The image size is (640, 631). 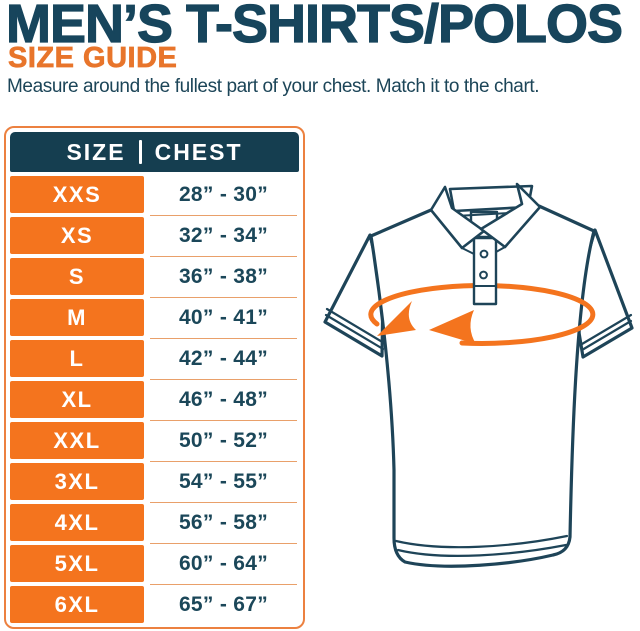 What do you see at coordinates (223, 194) in the screenshot?
I see `chest-cell: 28” - 30”` at bounding box center [223, 194].